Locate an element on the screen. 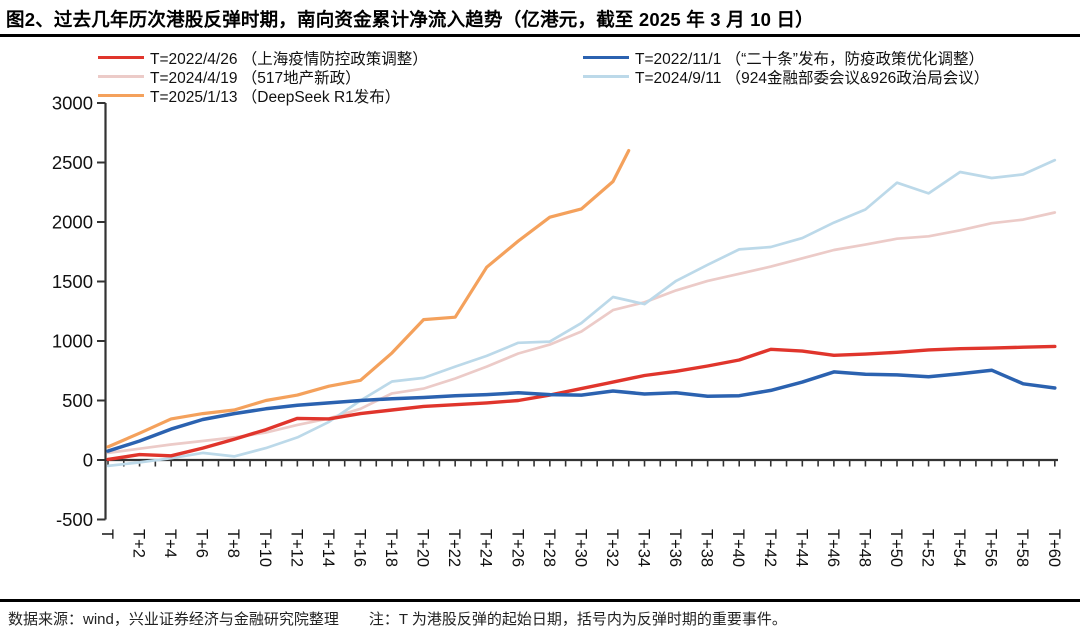 The height and width of the screenshot is (632, 1080). legend-label: T=2022/11/1 （“二十条”发布，防疫政策优化调整） is located at coordinates (809, 59).